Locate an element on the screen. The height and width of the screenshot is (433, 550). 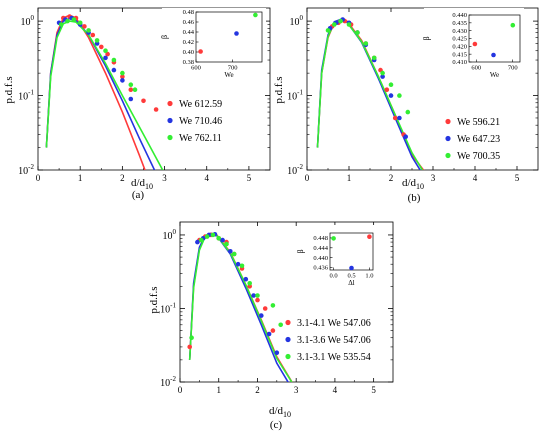
legend-label: We 612.59 is located at coordinates (200, 104).